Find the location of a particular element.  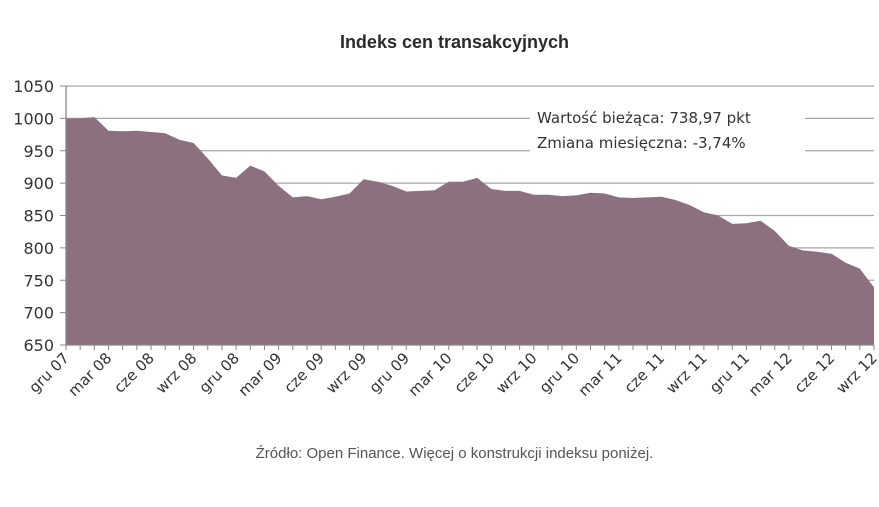

annotation-current-value: Wartość bieżąca: 738,97 pkt is located at coordinates (644, 118).